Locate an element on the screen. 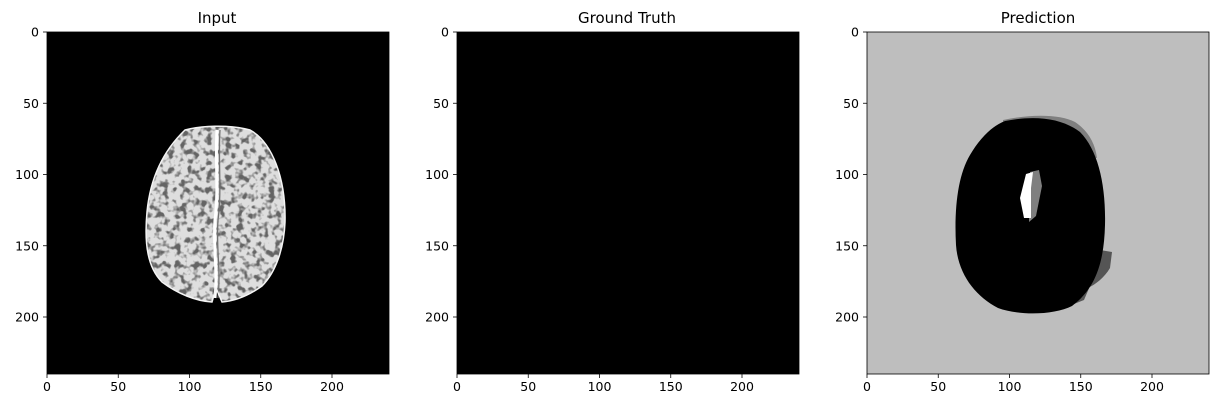  brain-edge is located at coordinates (215, 214).